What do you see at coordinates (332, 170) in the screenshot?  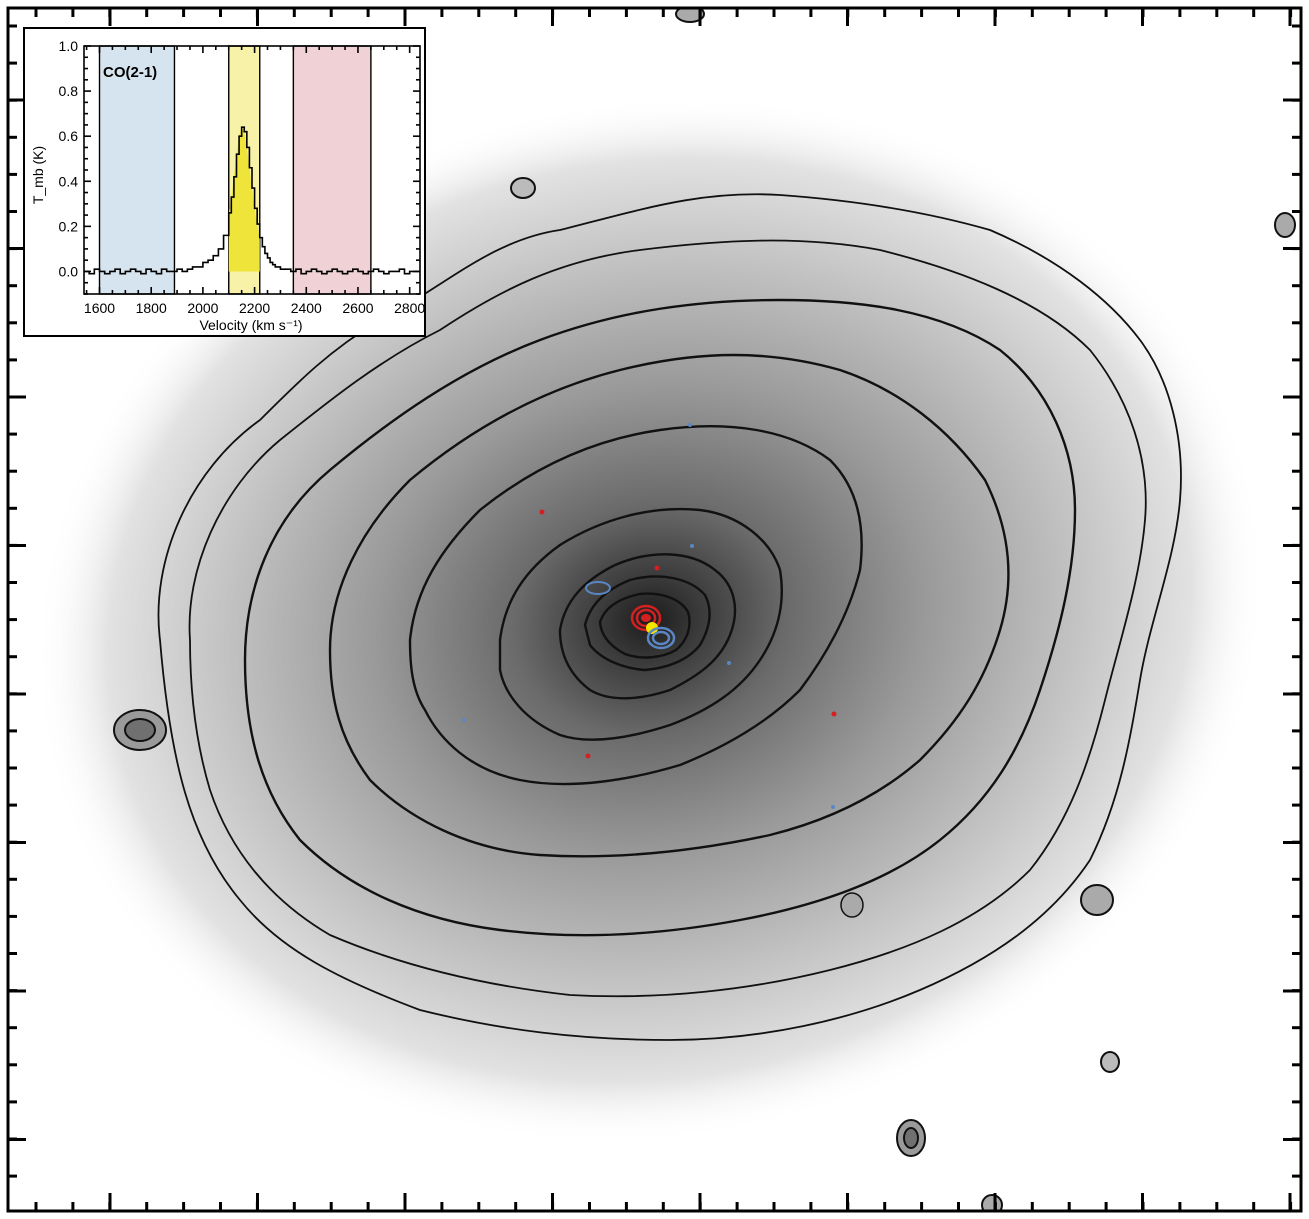 I see `velocity-band-red` at bounding box center [332, 170].